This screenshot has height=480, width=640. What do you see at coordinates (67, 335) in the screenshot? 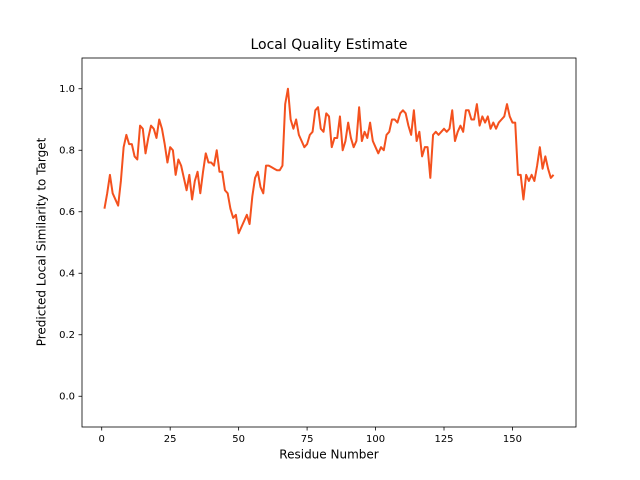
I see `y-tick-label: 0.2` at bounding box center [67, 335].